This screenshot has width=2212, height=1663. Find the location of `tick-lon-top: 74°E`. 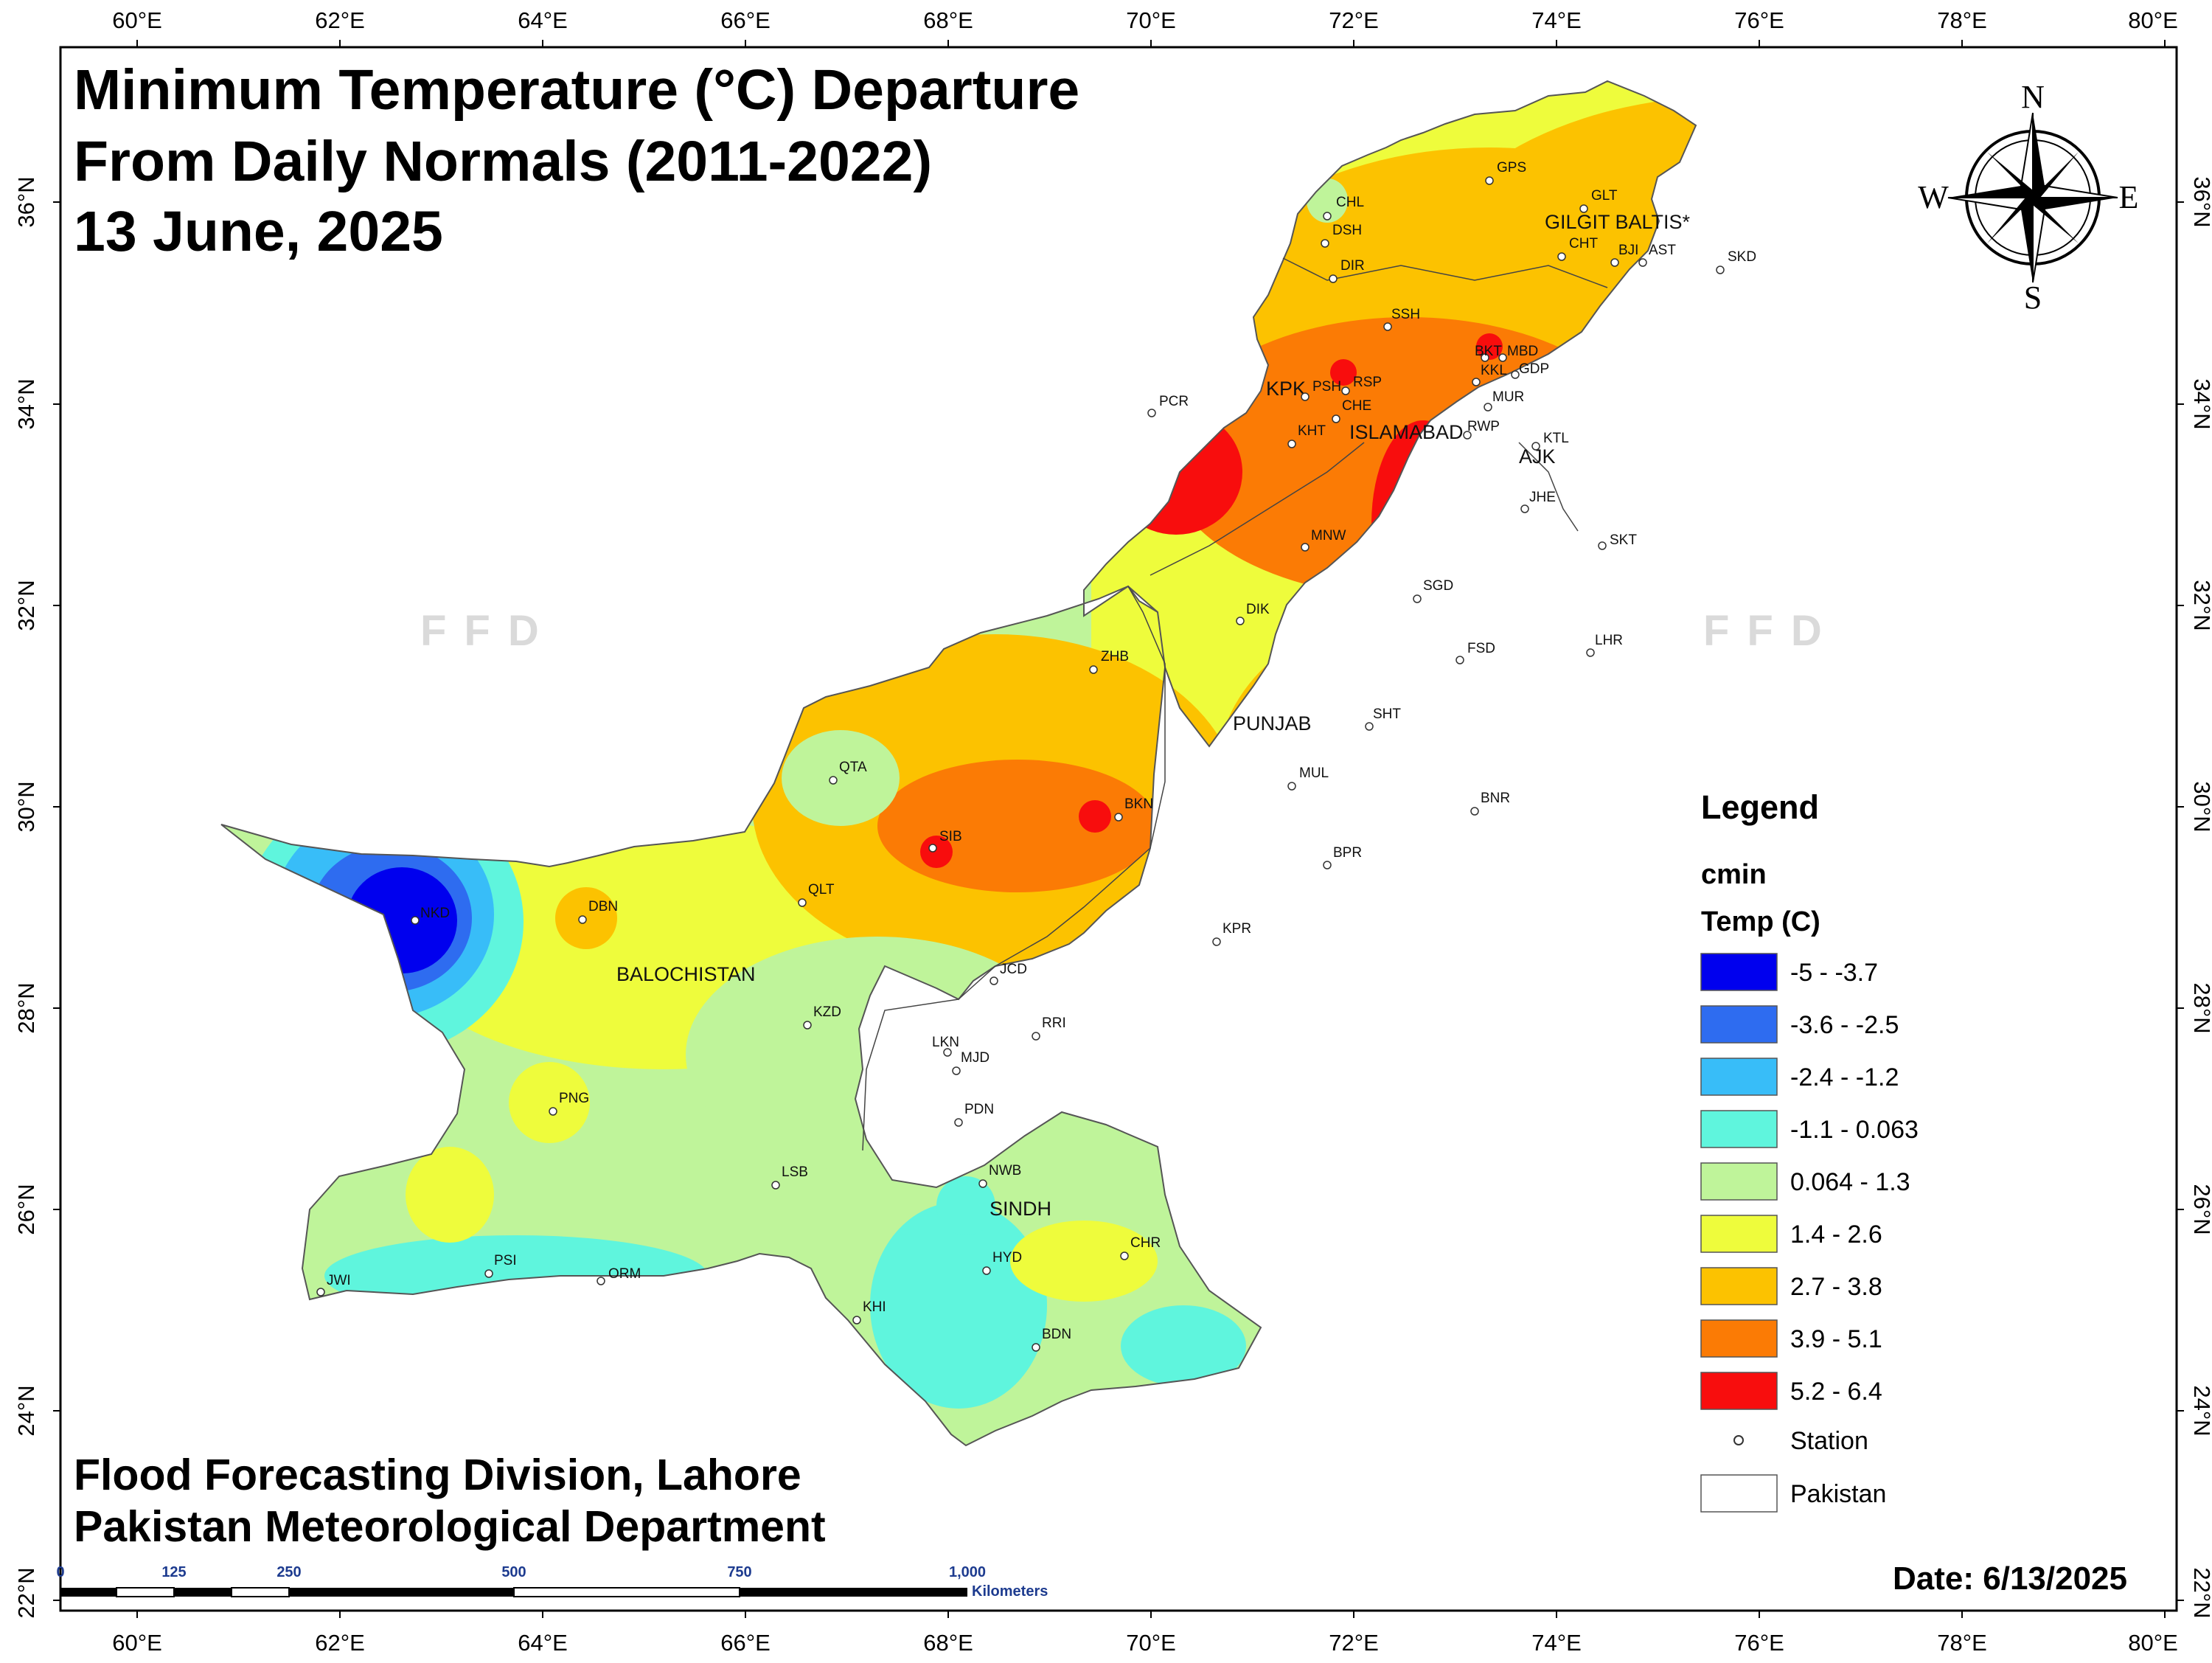

tick-lon-top: 74°E is located at coordinates (1556, 20).